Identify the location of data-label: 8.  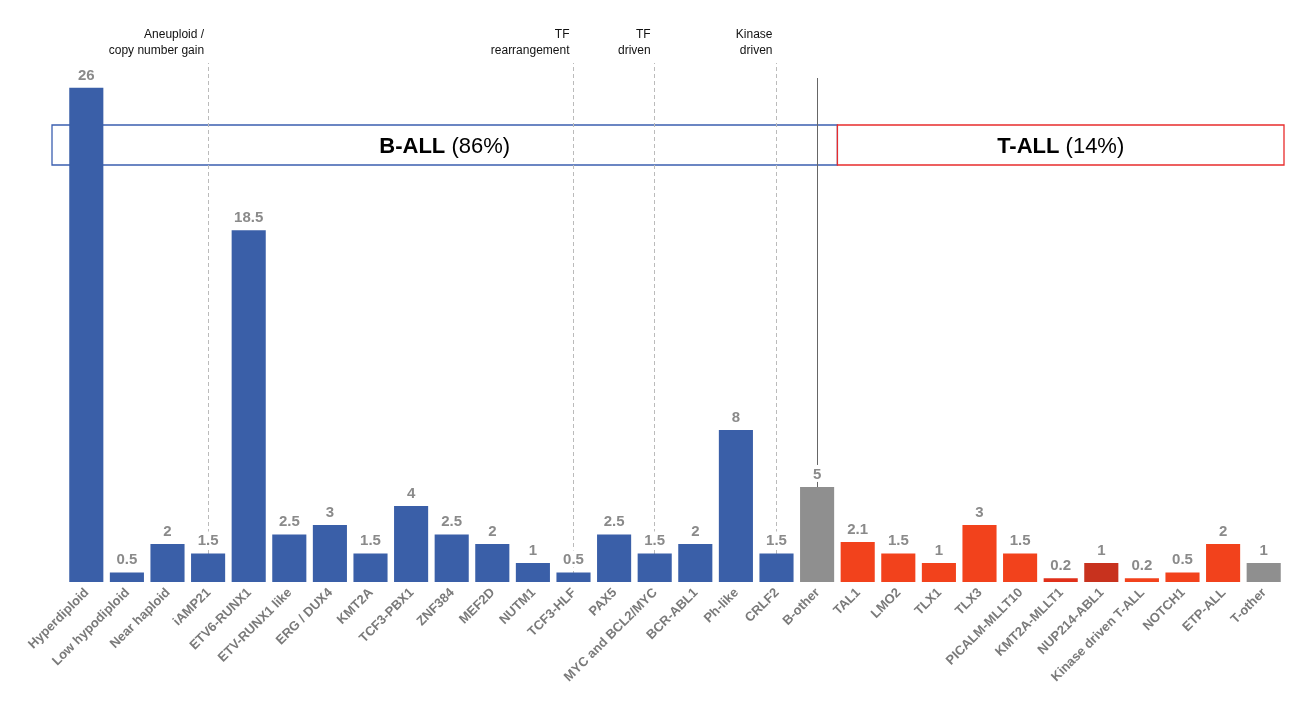
(736, 416).